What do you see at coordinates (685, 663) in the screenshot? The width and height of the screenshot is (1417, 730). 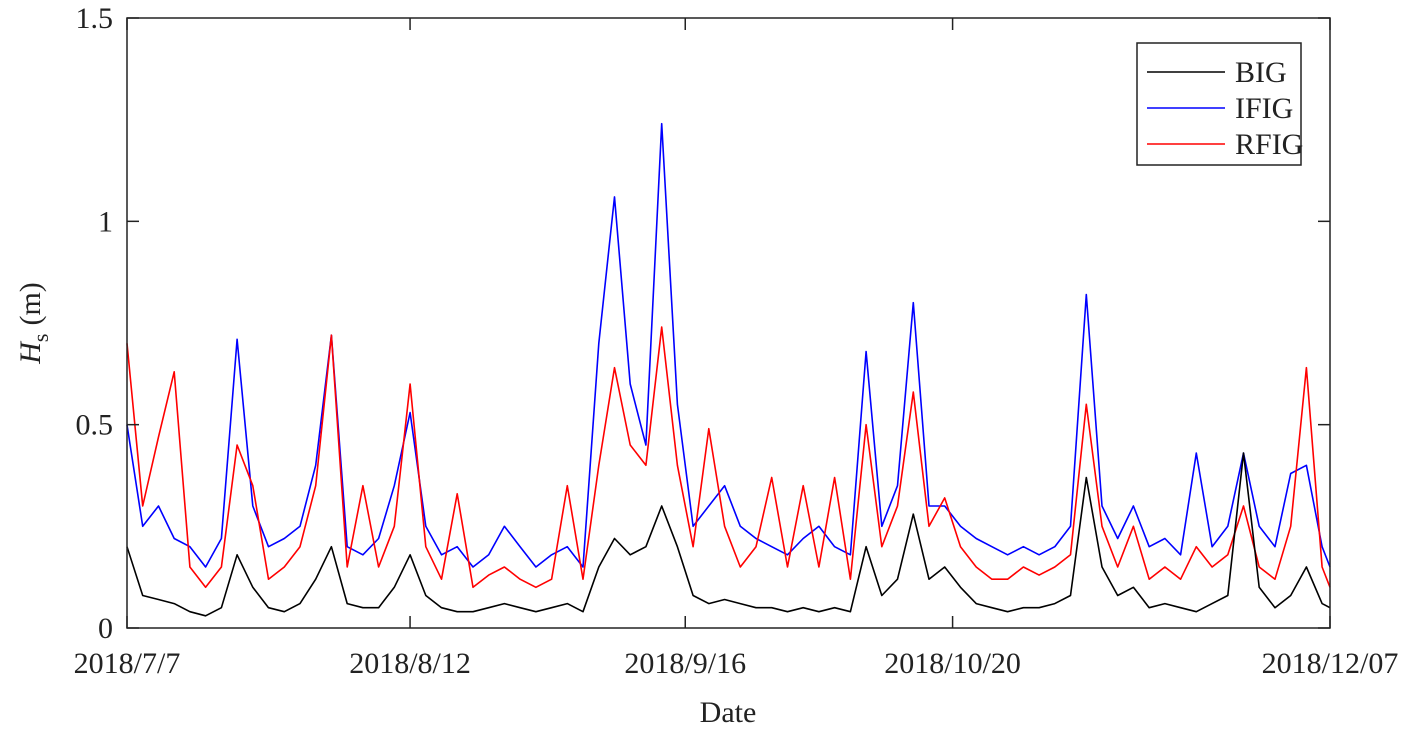 I see `x-tick-label: 2018/9/16` at bounding box center [685, 663].